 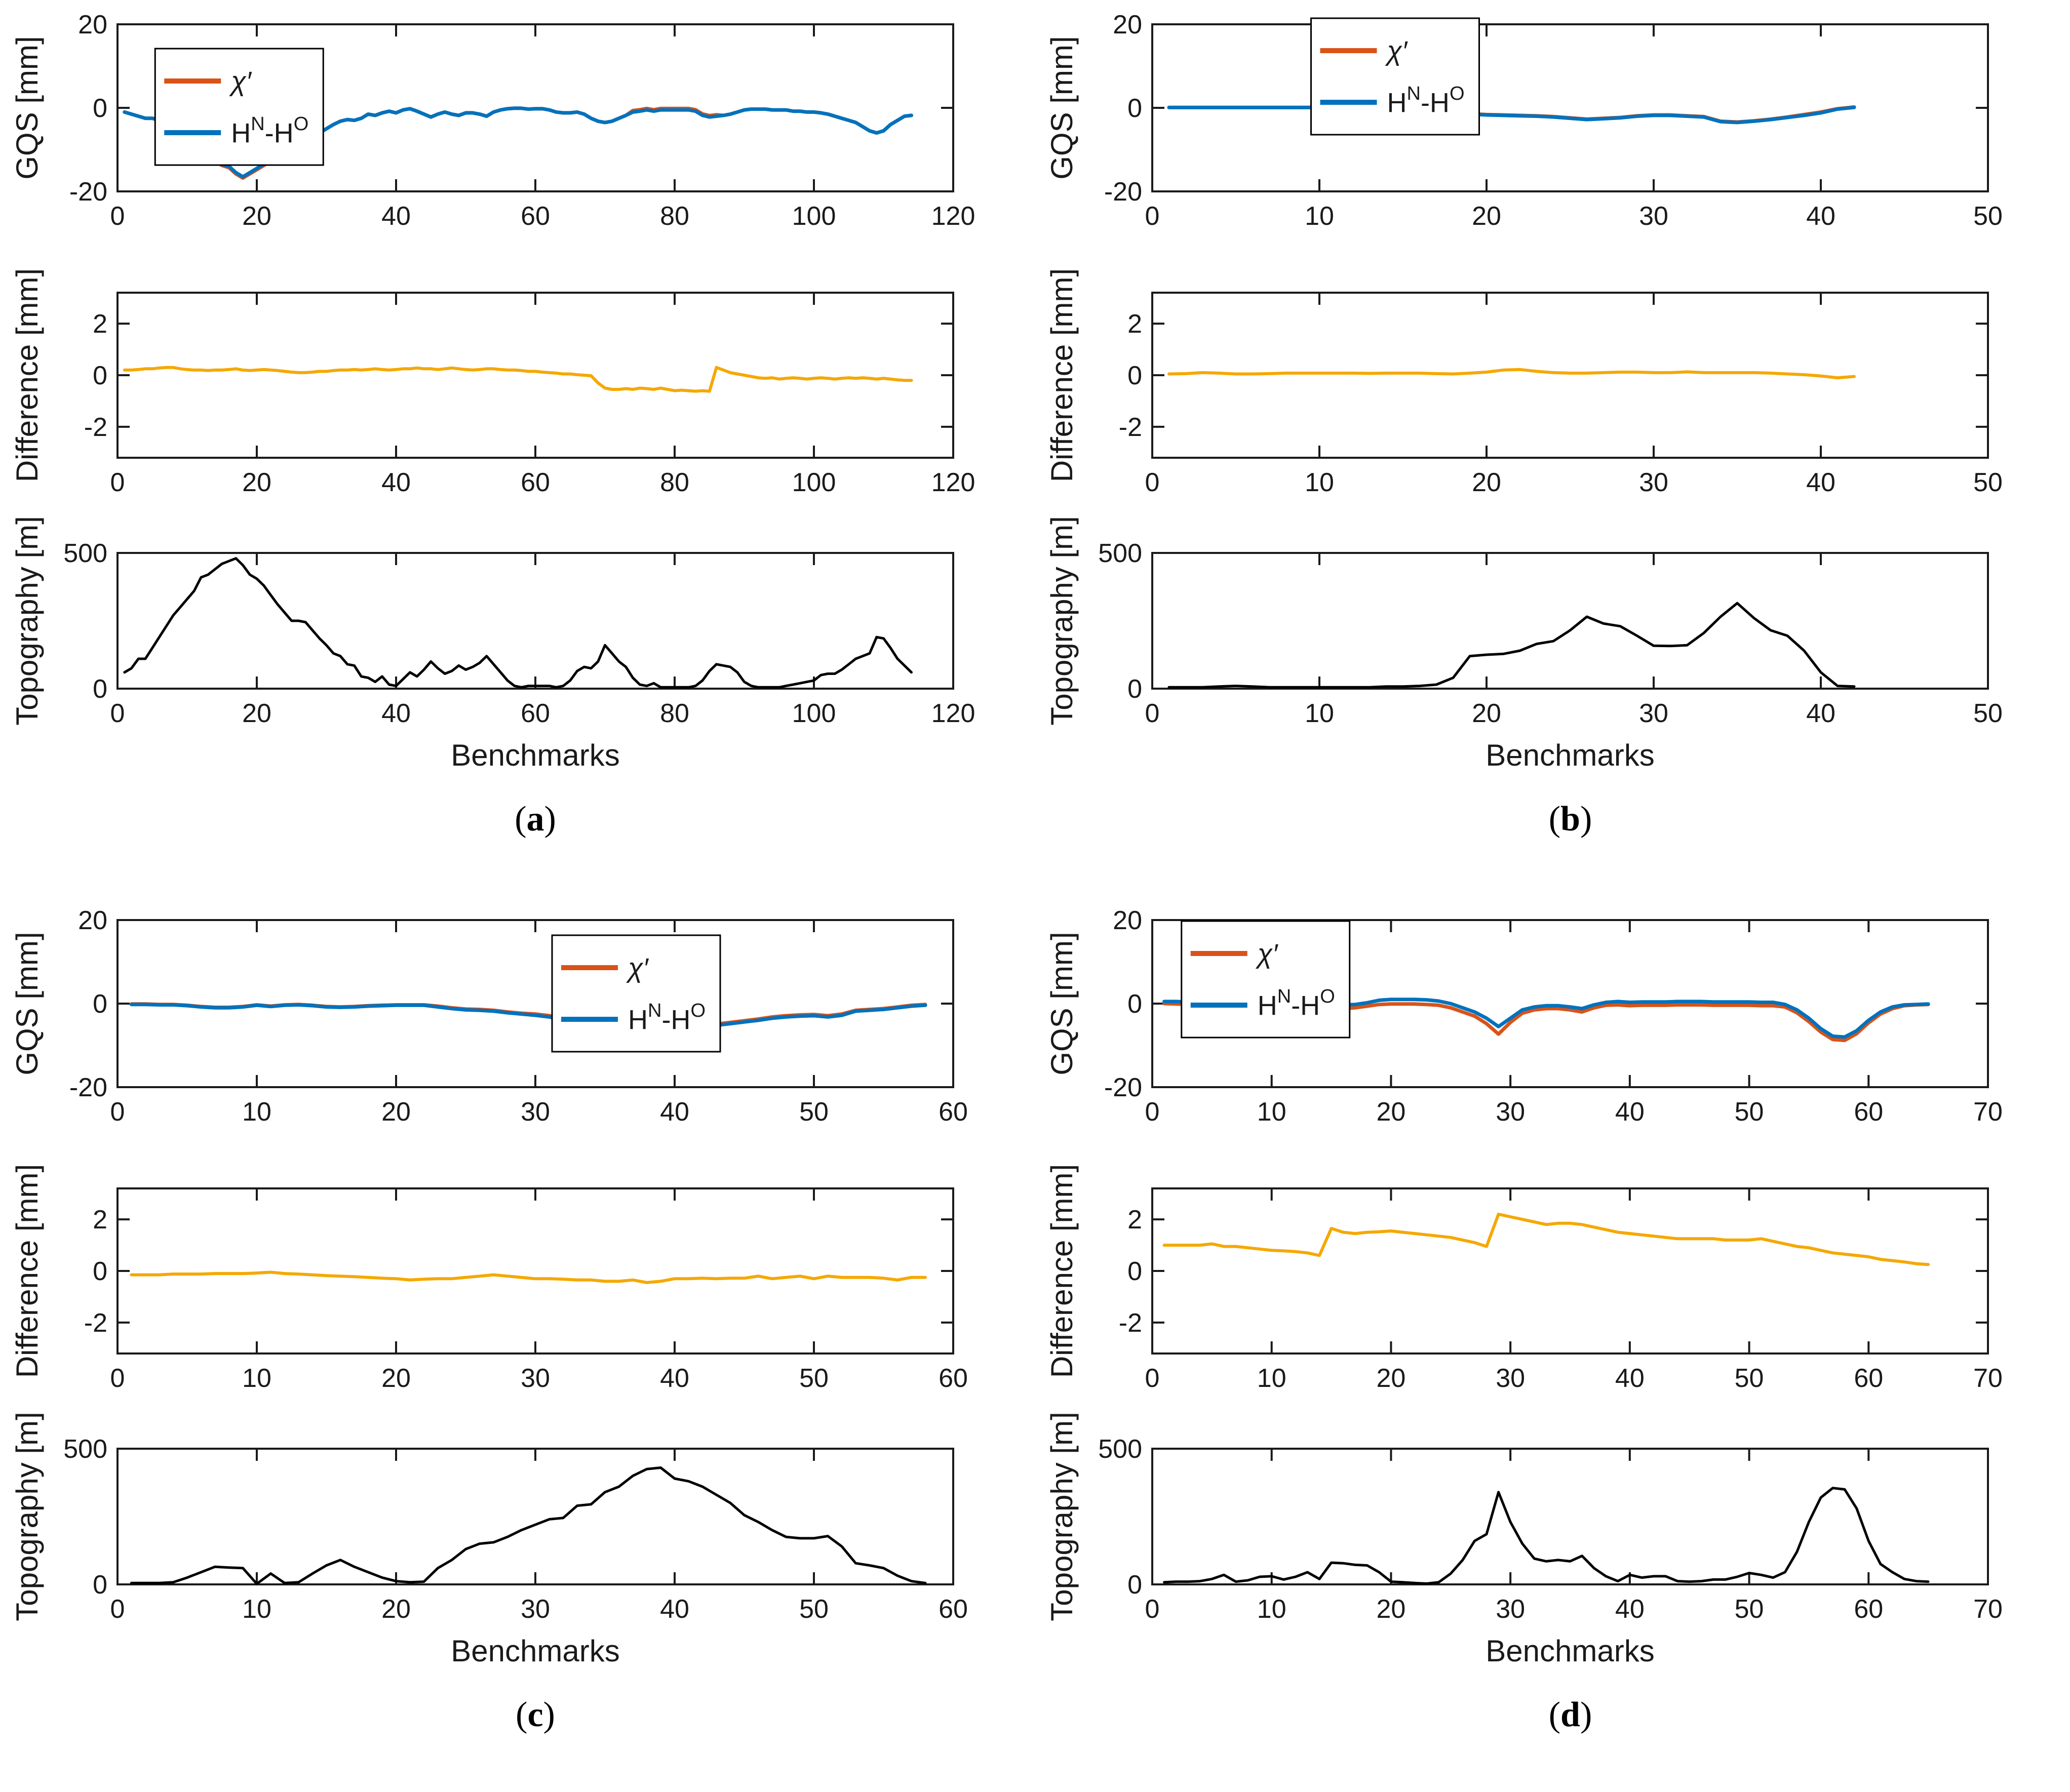 I want to click on caption-letter: b, so click(x=1570, y=819).